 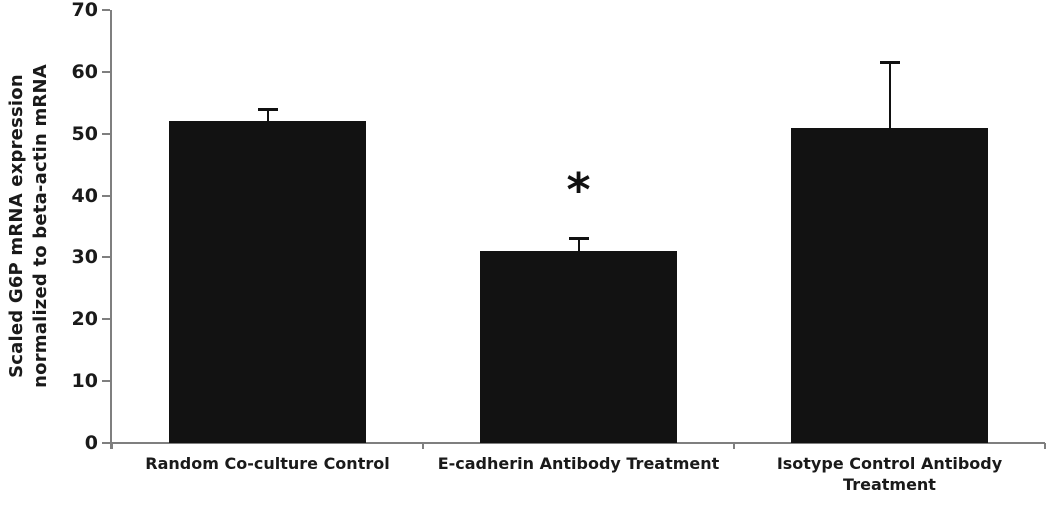 I want to click on y-tick-label: 0, so click(x=91, y=443).